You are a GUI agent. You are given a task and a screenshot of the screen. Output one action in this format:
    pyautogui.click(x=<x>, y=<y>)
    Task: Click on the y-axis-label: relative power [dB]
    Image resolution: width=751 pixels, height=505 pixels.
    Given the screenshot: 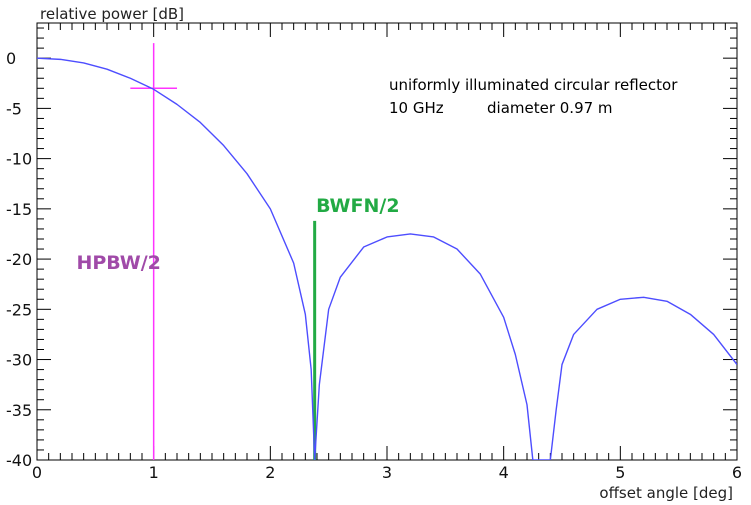 What is the action you would take?
    pyautogui.click(x=112, y=14)
    